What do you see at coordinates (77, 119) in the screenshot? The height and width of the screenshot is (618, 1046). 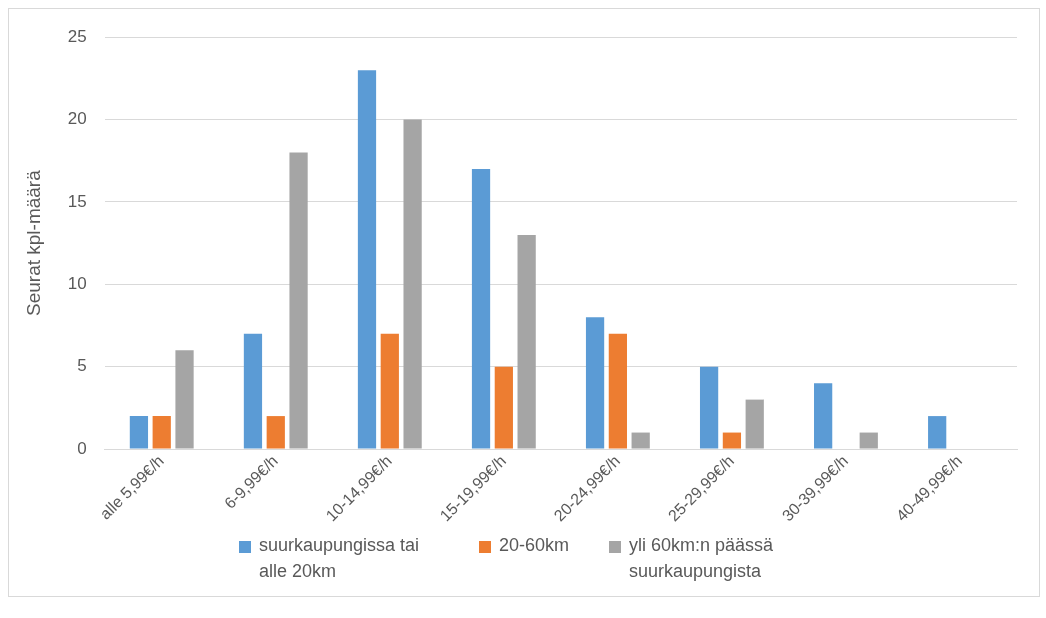 I see `y-tick-label: 20` at bounding box center [77, 119].